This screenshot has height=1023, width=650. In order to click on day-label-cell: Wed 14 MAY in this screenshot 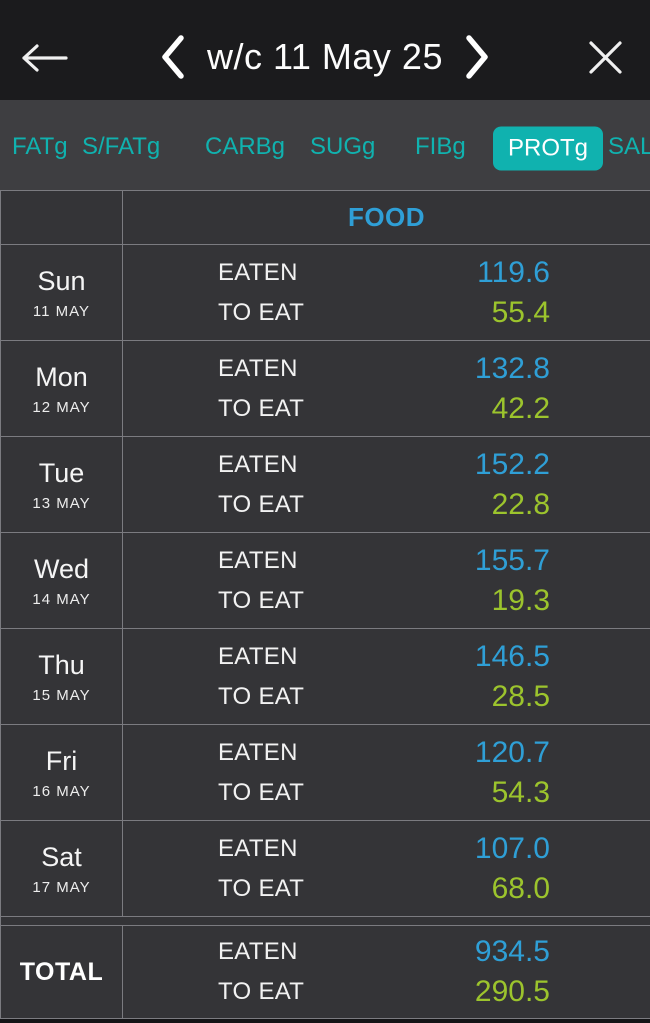, I will do `click(62, 580)`.